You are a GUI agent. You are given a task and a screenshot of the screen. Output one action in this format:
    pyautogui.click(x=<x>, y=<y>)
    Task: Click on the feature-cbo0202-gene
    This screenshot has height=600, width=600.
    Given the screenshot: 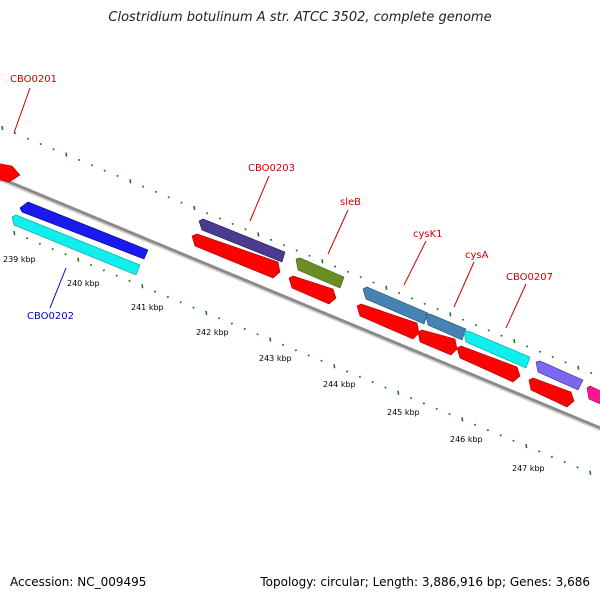 What is the action you would take?
    pyautogui.click(x=76, y=245)
    